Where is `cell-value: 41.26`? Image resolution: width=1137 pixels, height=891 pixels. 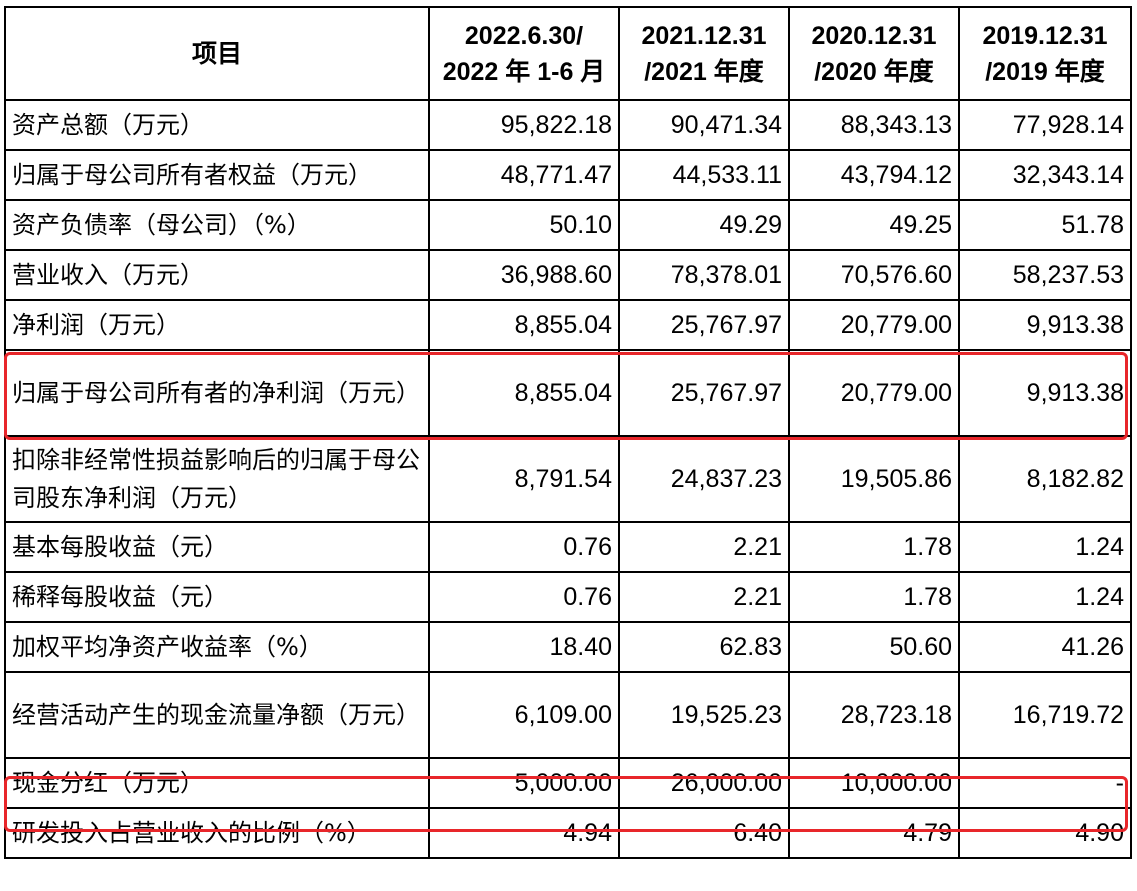 cell-value: 41.26 is located at coordinates (1045, 647).